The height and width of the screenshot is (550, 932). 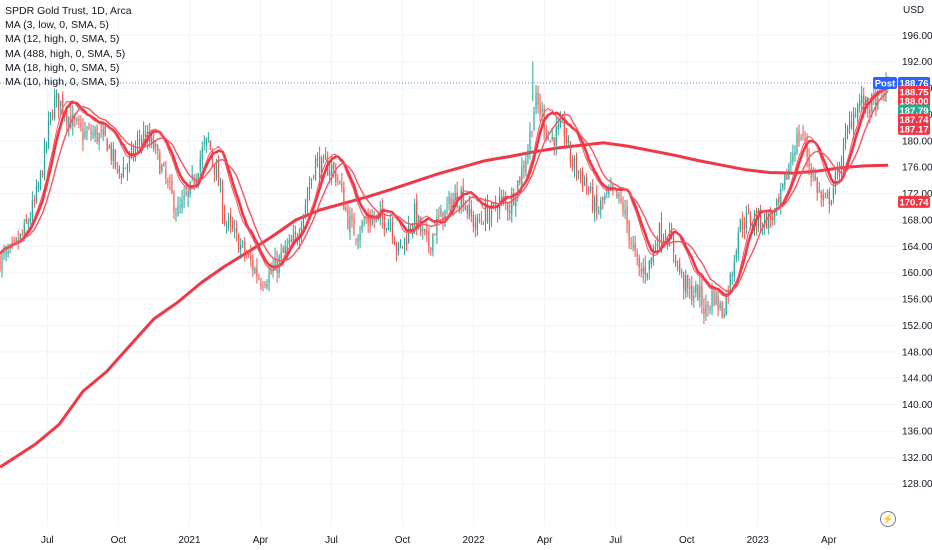 I want to click on price-tick-label: 148.00, so click(x=917, y=352).